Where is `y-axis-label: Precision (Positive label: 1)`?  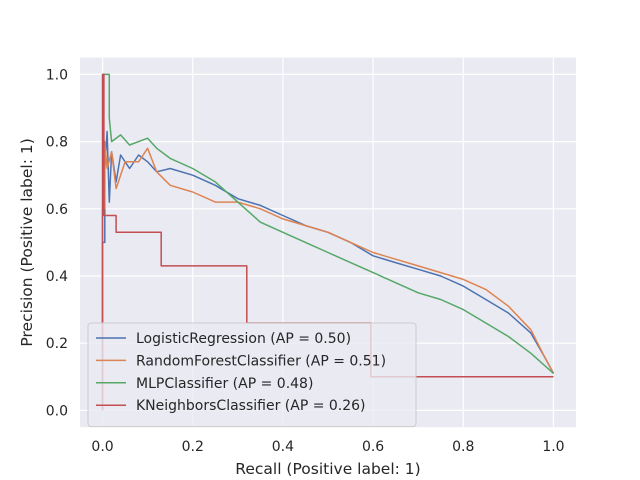
y-axis-label: Precision (Positive label: 1) is located at coordinates (27, 242).